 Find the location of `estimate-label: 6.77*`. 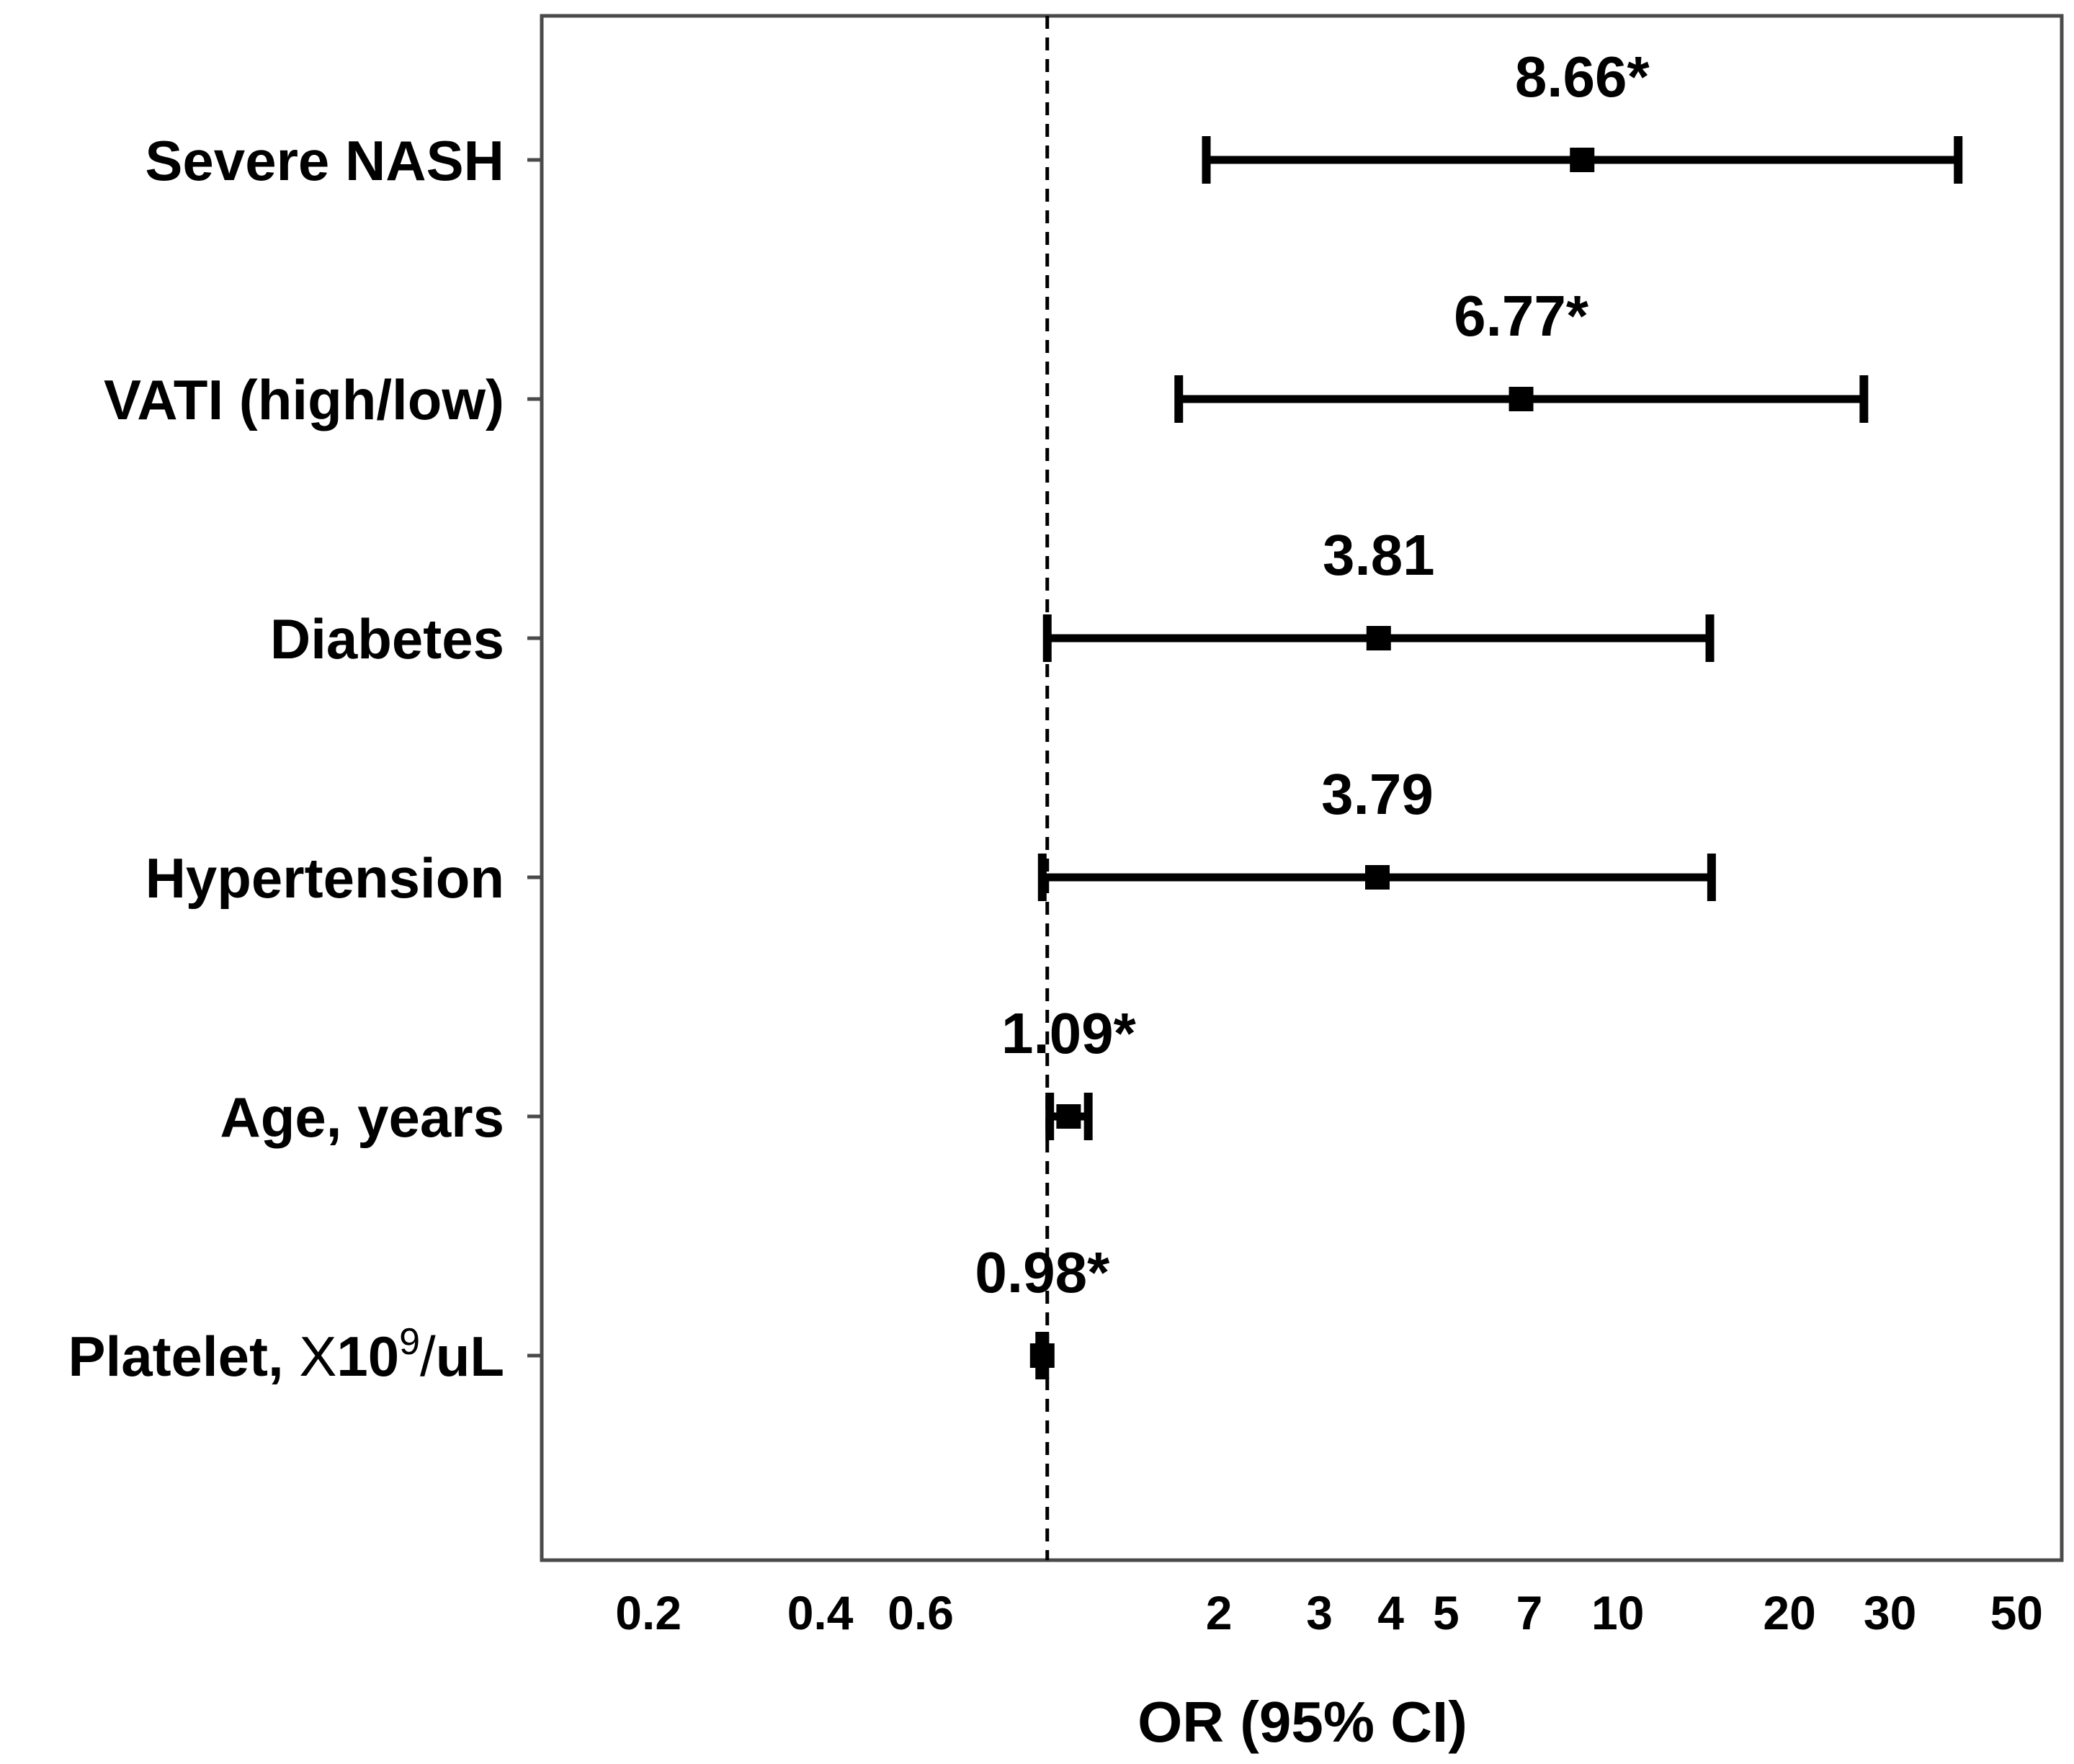

estimate-label: 6.77* is located at coordinates (1521, 316).